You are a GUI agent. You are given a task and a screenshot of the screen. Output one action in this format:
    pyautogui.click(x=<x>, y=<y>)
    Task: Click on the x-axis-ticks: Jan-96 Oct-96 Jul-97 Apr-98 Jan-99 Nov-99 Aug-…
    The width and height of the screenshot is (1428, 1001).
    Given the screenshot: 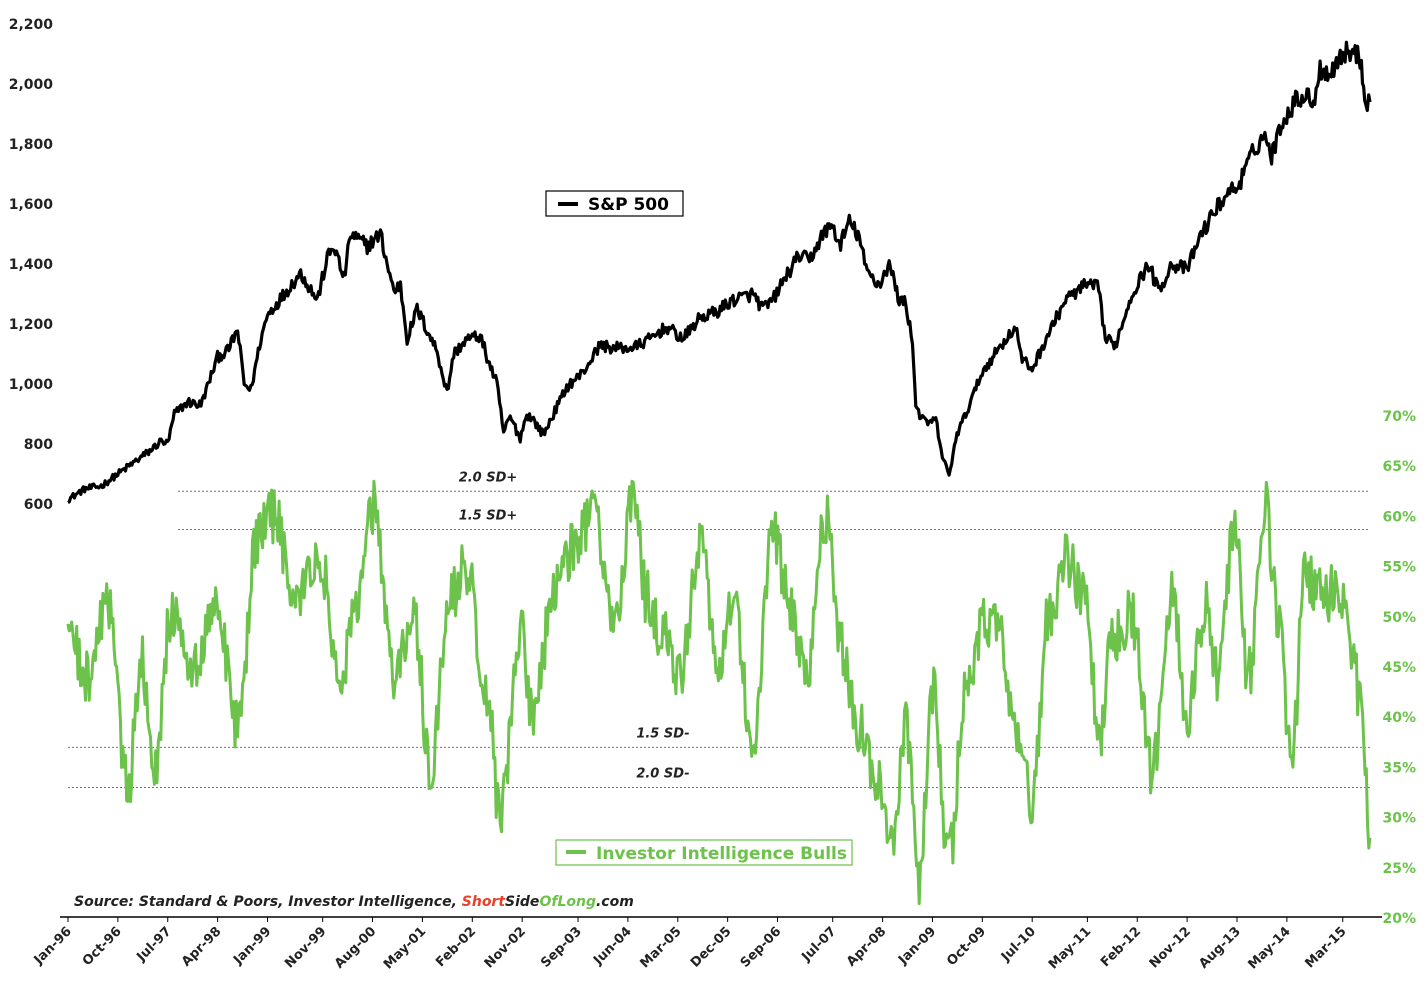 What is the action you would take?
    pyautogui.click(x=690, y=945)
    